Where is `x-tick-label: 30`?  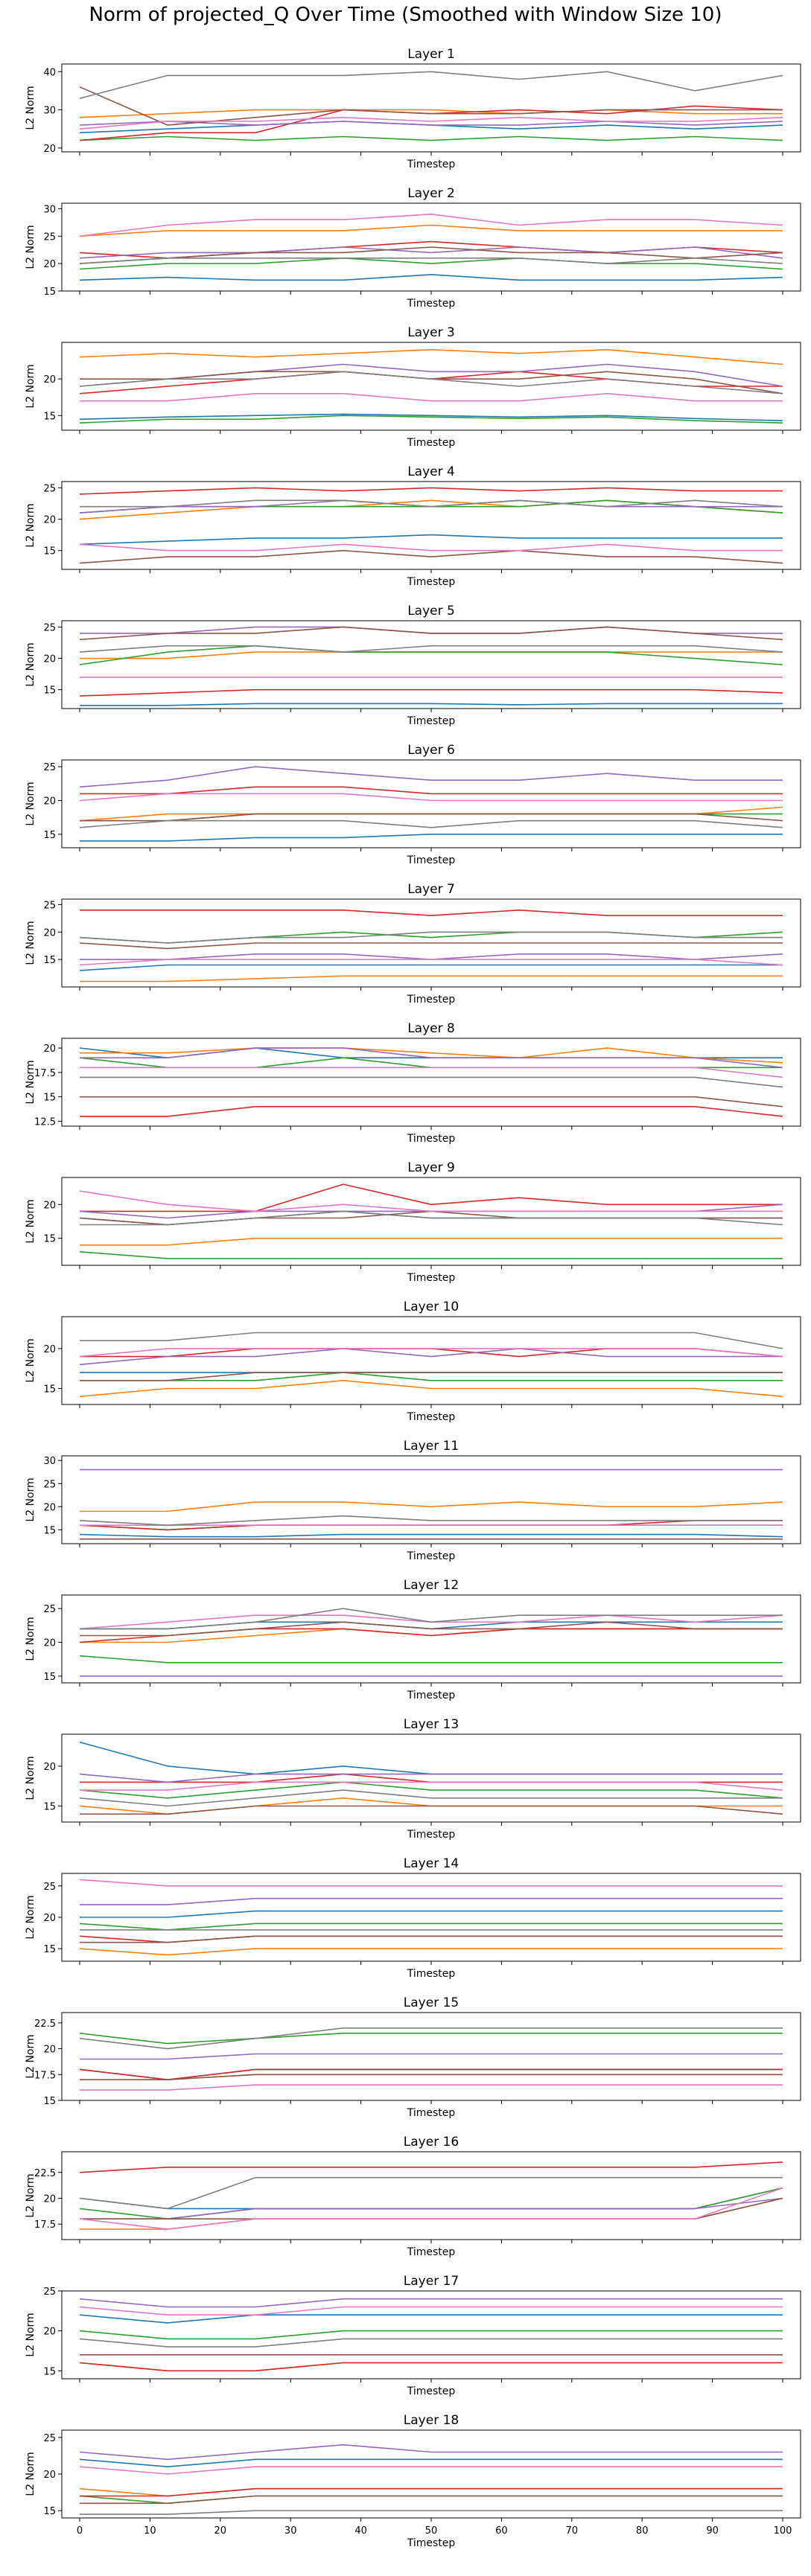
x-tick-label: 30 is located at coordinates (290, 2531).